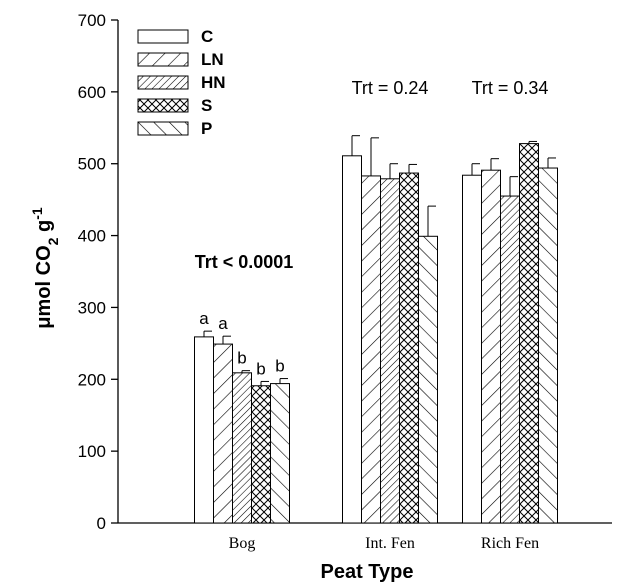 The image size is (623, 585). Describe the element at coordinates (92, 92) in the screenshot. I see `y-tick-label: 600` at that location.